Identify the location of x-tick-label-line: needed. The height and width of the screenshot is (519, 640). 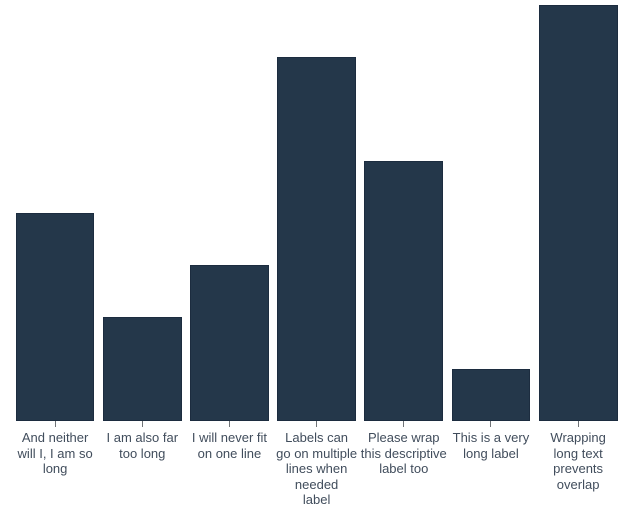
(316, 484).